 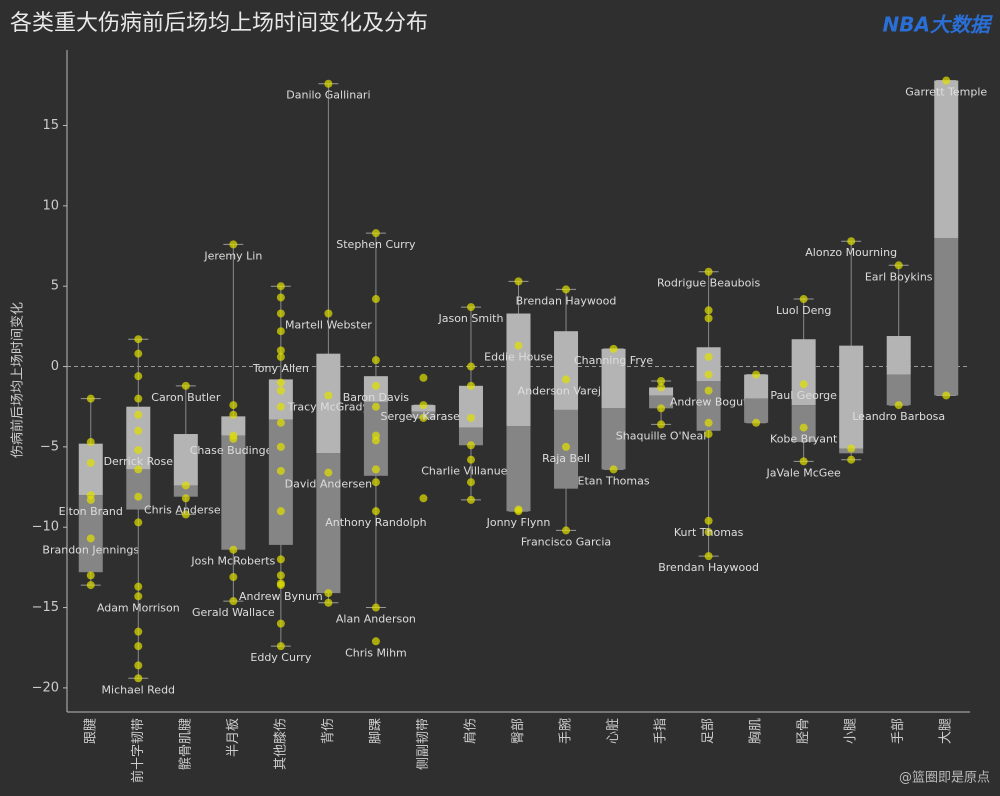 I want to click on player-label: Jeremy Lin, so click(x=232, y=255).